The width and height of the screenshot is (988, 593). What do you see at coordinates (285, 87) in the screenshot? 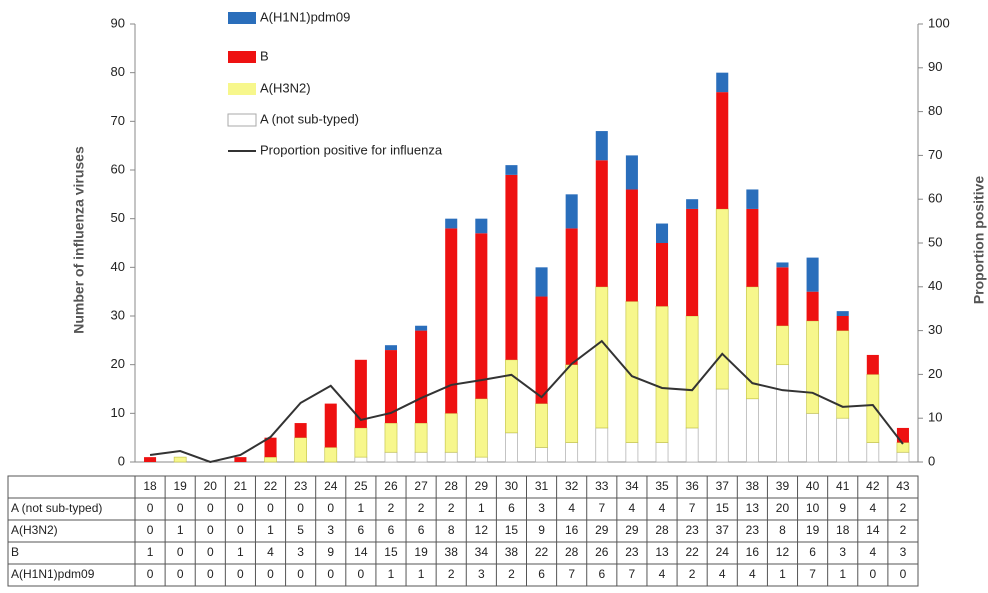
I see `legend-label: A(H3N2)` at bounding box center [285, 87].